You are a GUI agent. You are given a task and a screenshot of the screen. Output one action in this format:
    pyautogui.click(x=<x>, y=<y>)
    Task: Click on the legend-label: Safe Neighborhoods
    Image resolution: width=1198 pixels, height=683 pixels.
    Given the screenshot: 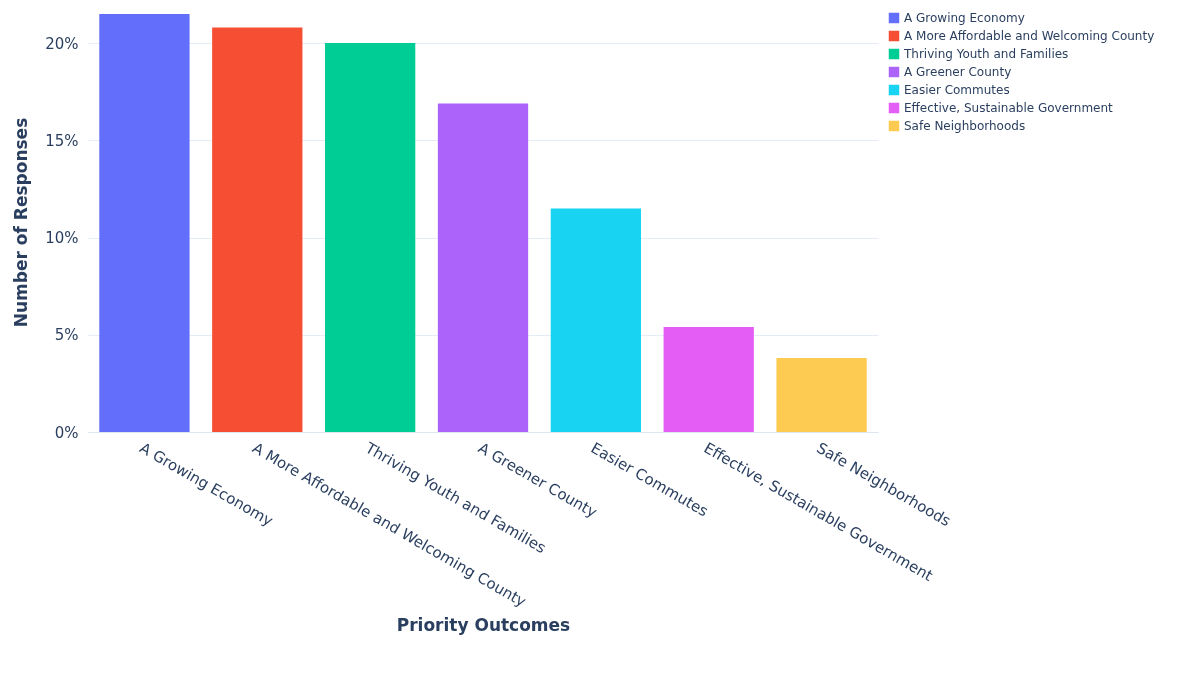 What is the action you would take?
    pyautogui.click(x=965, y=126)
    